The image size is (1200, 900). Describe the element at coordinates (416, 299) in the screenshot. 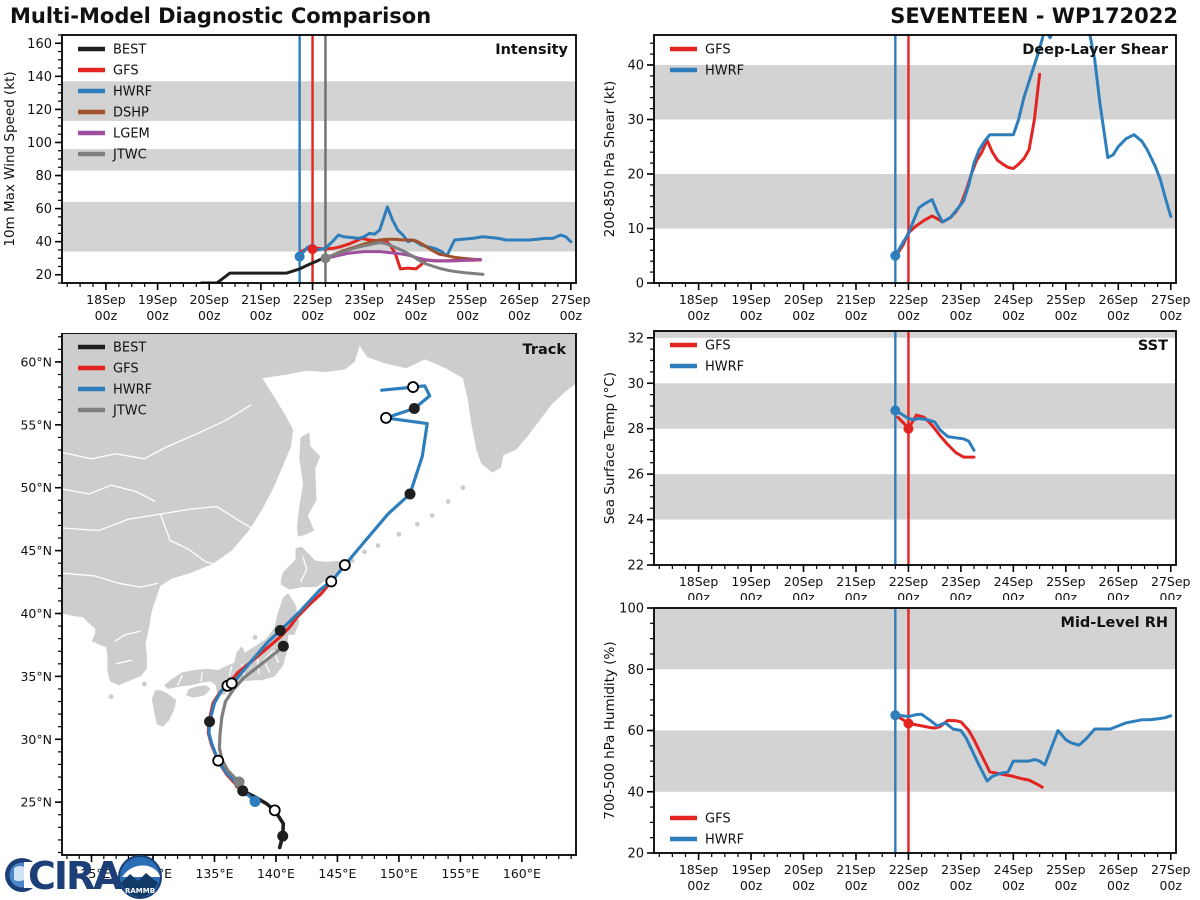

I see `label: 24Sep` at that location.